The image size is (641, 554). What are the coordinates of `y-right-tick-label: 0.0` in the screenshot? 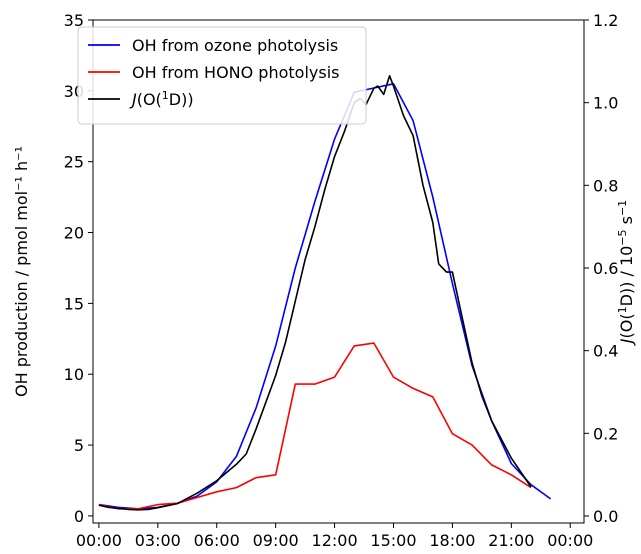 It's located at (605, 516).